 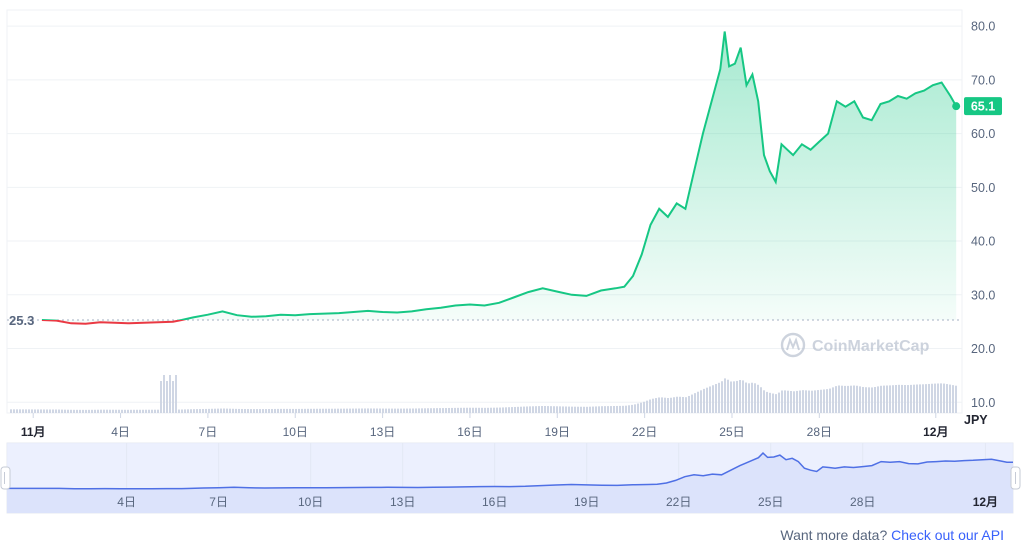 What do you see at coordinates (402, 502) in the screenshot?
I see `navigator-tick-label: 13日` at bounding box center [402, 502].